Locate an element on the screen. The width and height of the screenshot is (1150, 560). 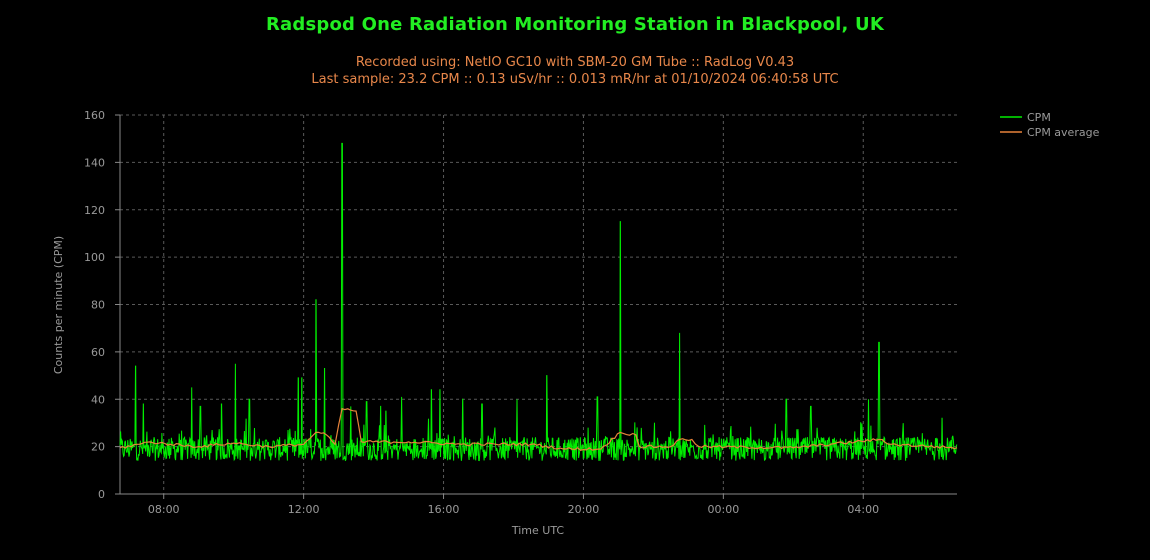
legend-label: CPM is located at coordinates (1039, 117).